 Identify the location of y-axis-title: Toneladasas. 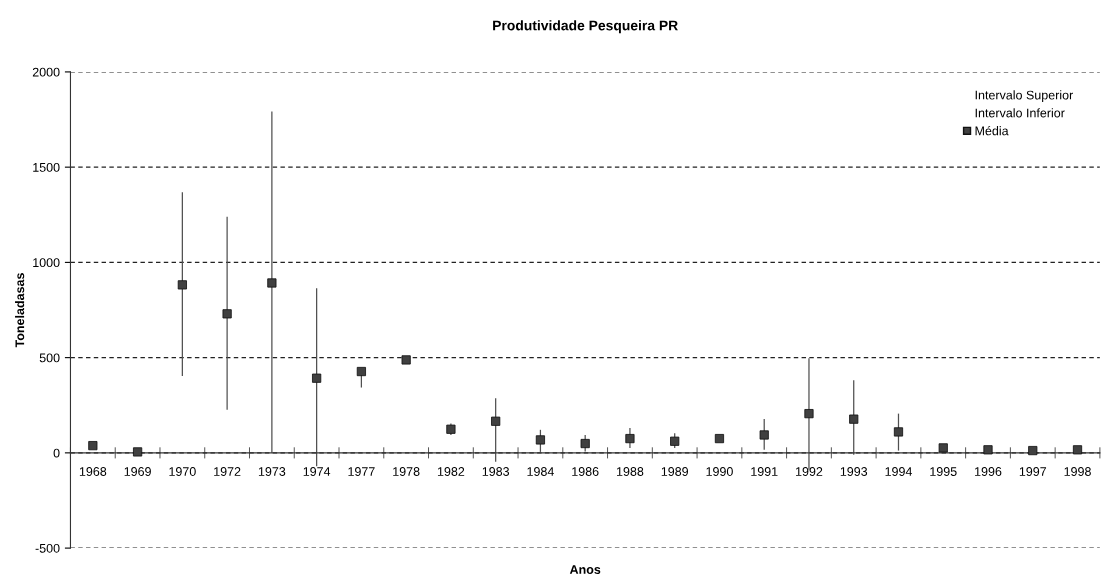
(20, 310).